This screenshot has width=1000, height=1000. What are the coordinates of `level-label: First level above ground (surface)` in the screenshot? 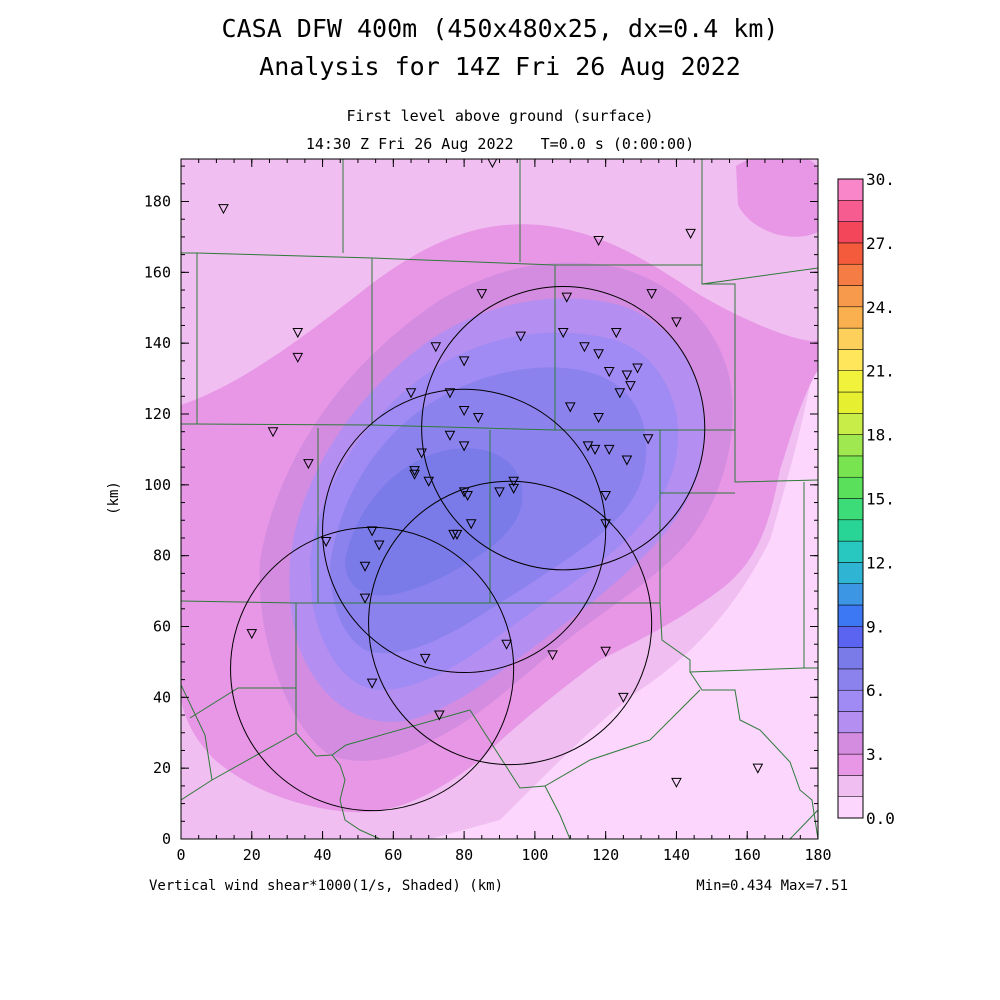 It's located at (500, 116).